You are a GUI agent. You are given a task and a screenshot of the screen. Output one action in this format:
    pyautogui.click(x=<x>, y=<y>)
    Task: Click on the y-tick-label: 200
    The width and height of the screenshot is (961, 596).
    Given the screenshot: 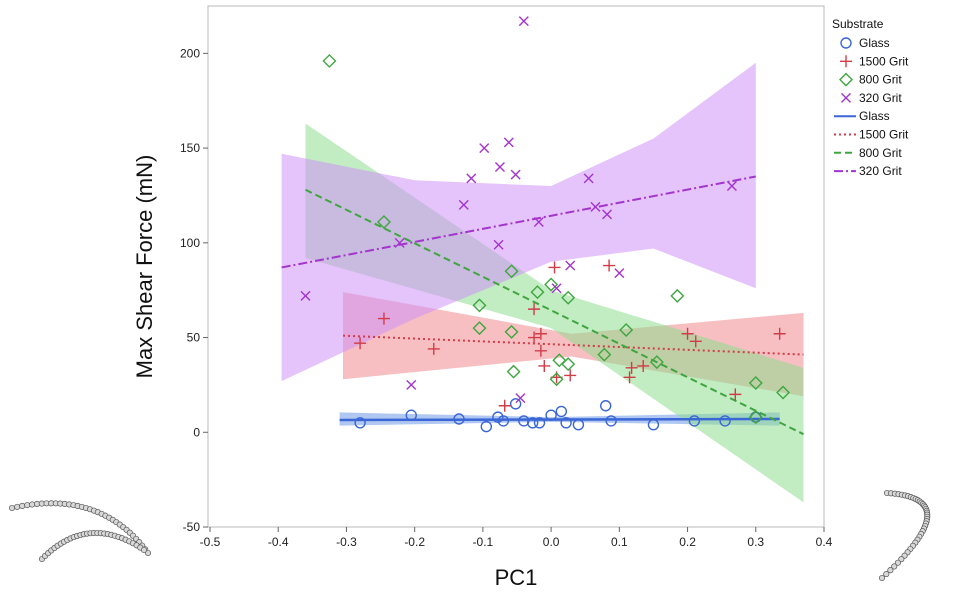 What is the action you would take?
    pyautogui.click(x=190, y=53)
    